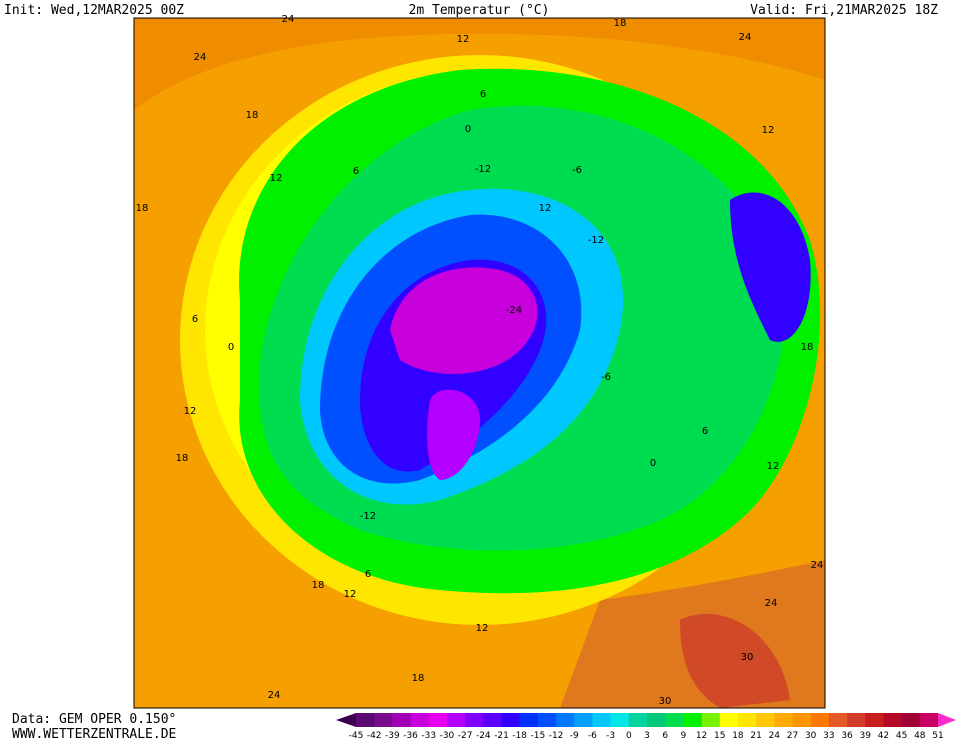 The height and width of the screenshot is (745, 959). I want to click on colorbar-label: 39, so click(866, 736).